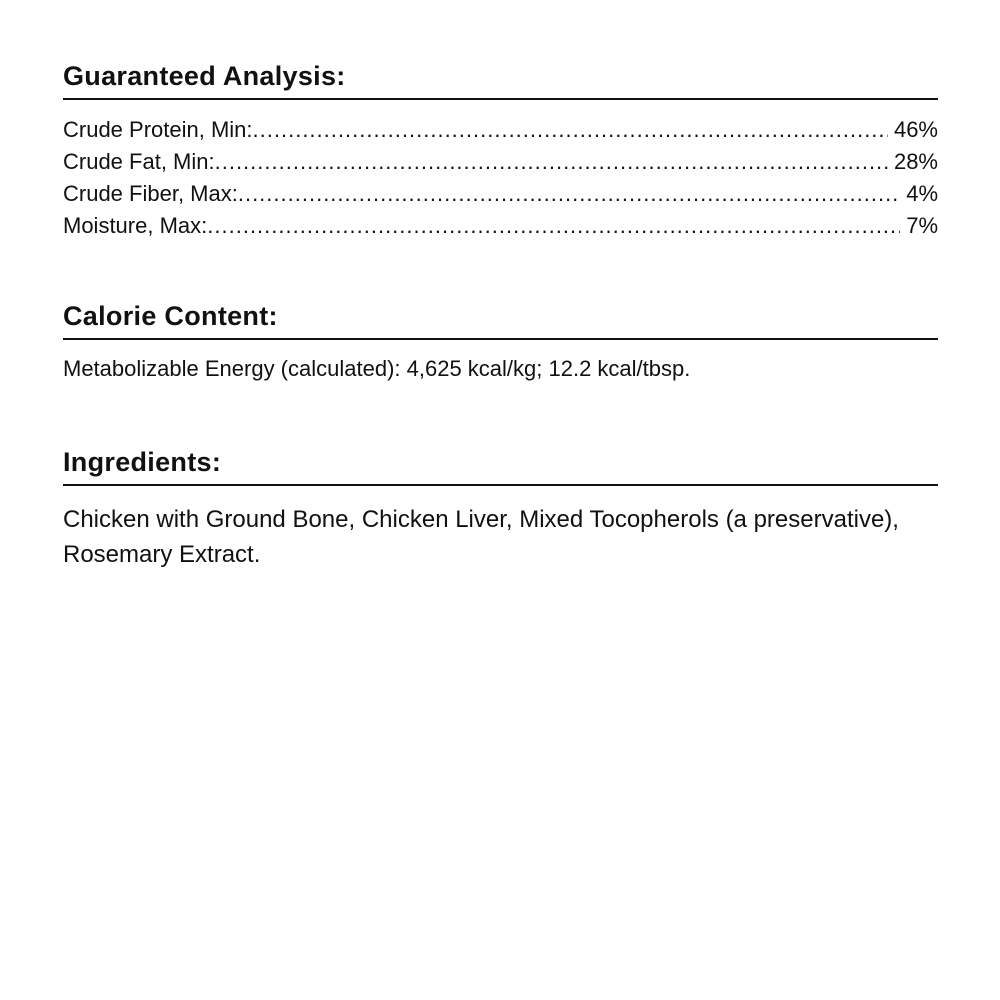  What do you see at coordinates (915, 129) in the screenshot?
I see `row-value: 46%` at bounding box center [915, 129].